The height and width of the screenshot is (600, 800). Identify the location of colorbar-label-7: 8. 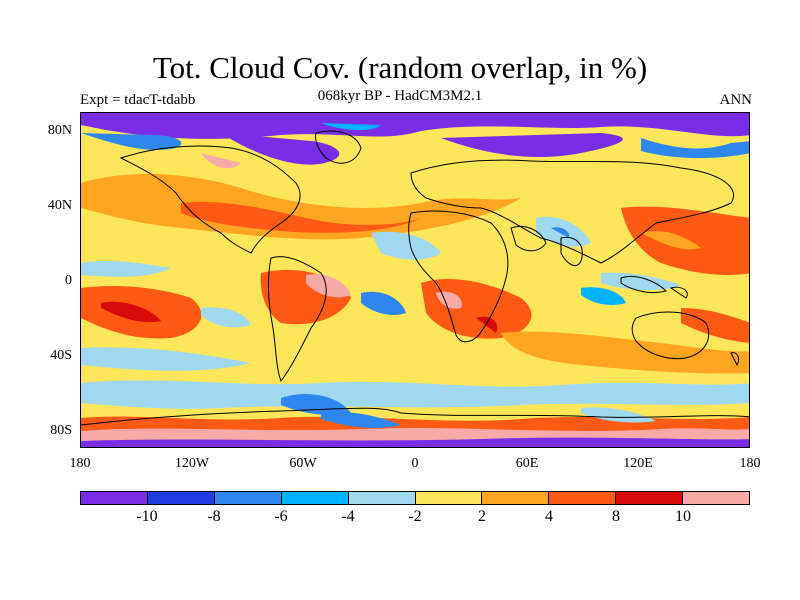
(616, 516).